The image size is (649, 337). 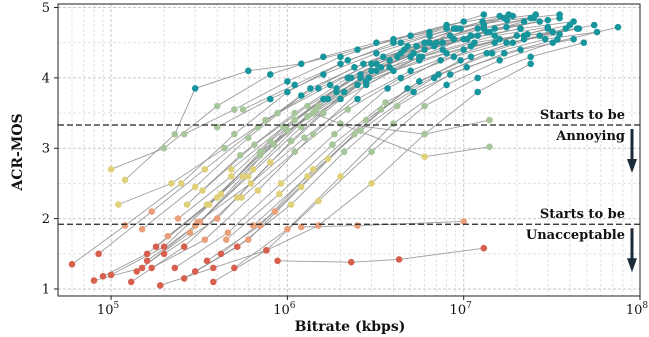 I want to click on down-arrow, so click(x=632, y=265).